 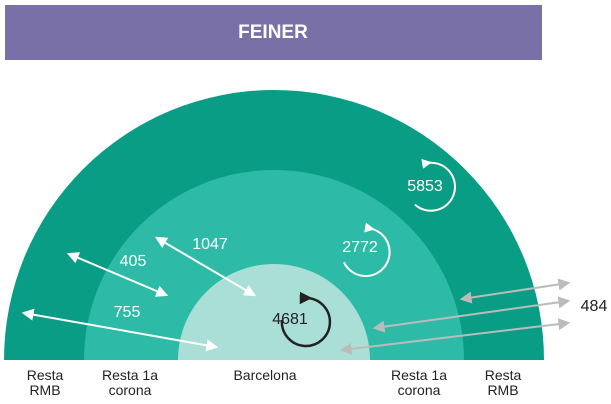 I want to click on flow-value: 5853, so click(x=425, y=186).